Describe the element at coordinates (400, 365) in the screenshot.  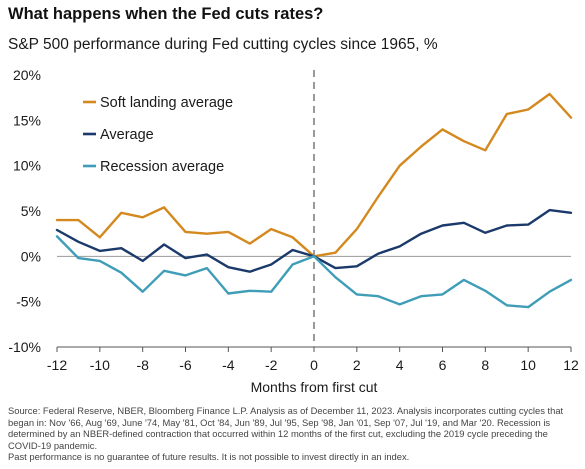
I see `x-tick-label: 4` at that location.